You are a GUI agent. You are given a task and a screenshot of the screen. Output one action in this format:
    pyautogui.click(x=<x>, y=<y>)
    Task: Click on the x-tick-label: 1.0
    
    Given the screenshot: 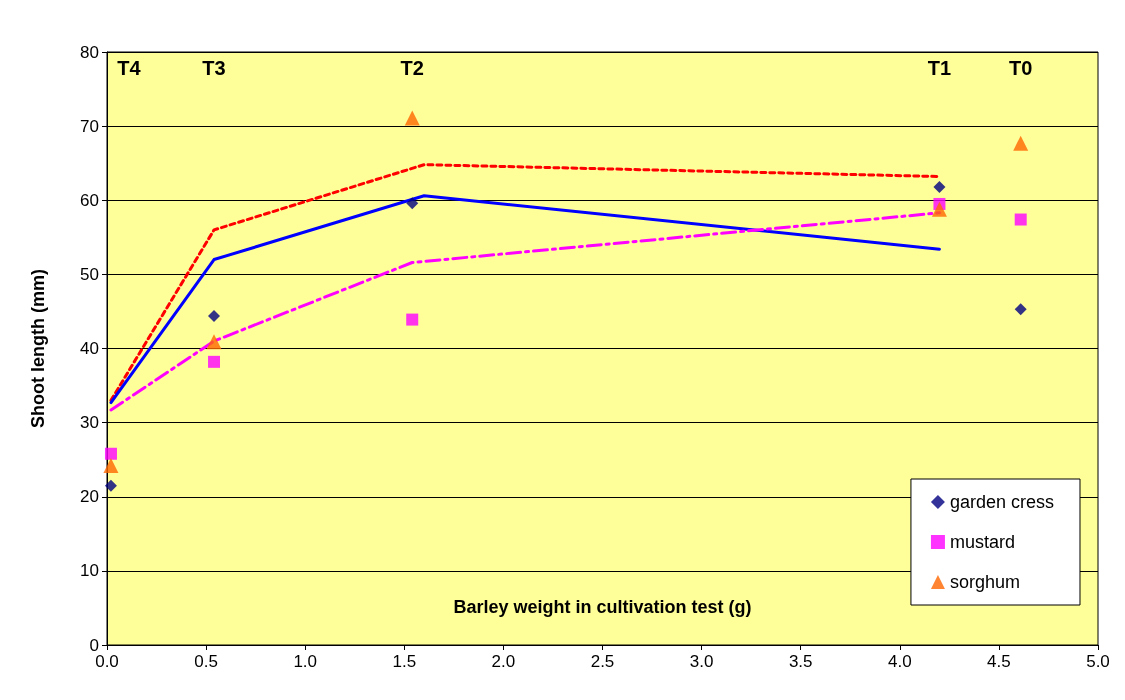 What is the action you would take?
    pyautogui.click(x=305, y=661)
    